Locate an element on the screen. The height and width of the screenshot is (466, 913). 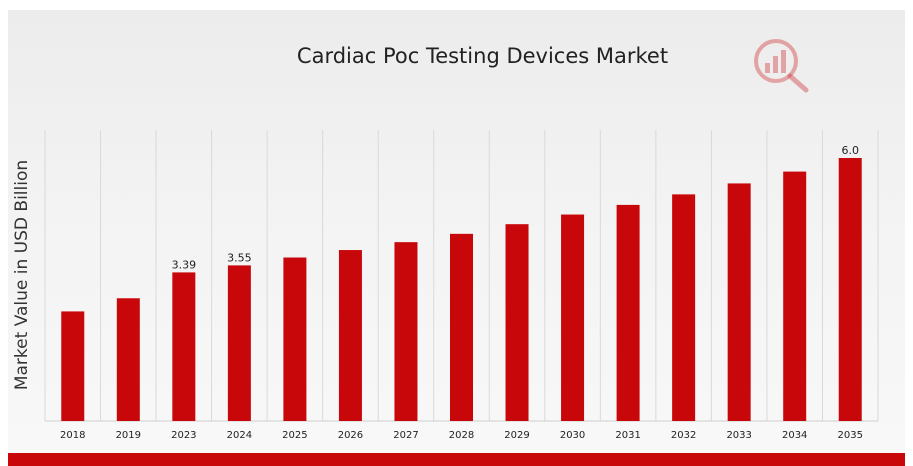
x-tick-label: 2019 is located at coordinates (128, 435).